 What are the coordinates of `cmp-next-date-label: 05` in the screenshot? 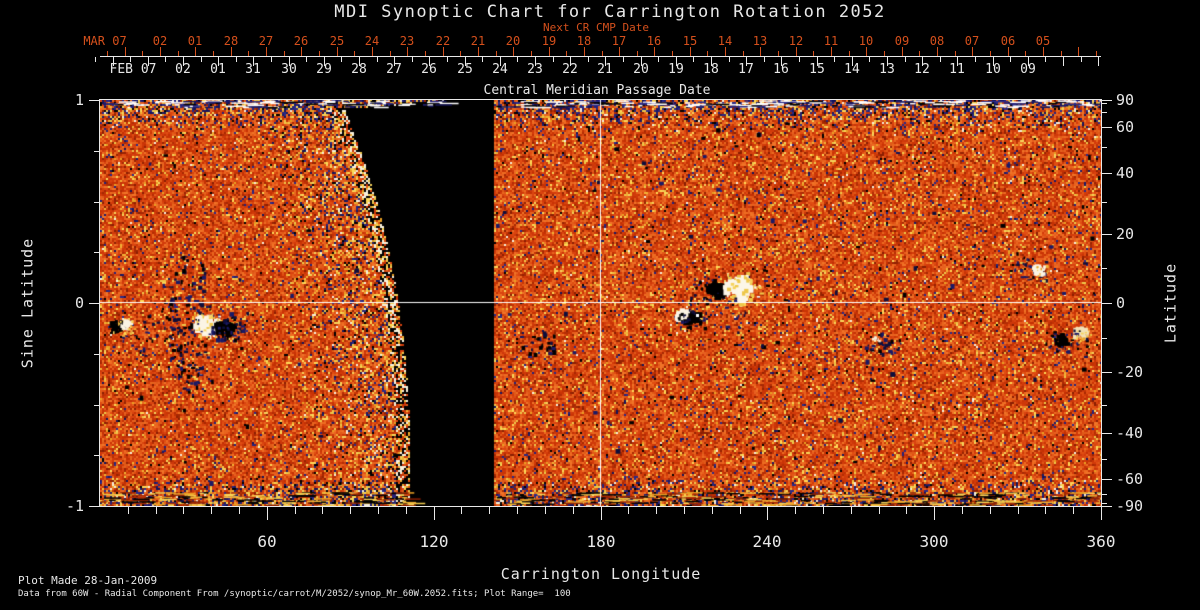 It's located at (1043, 41).